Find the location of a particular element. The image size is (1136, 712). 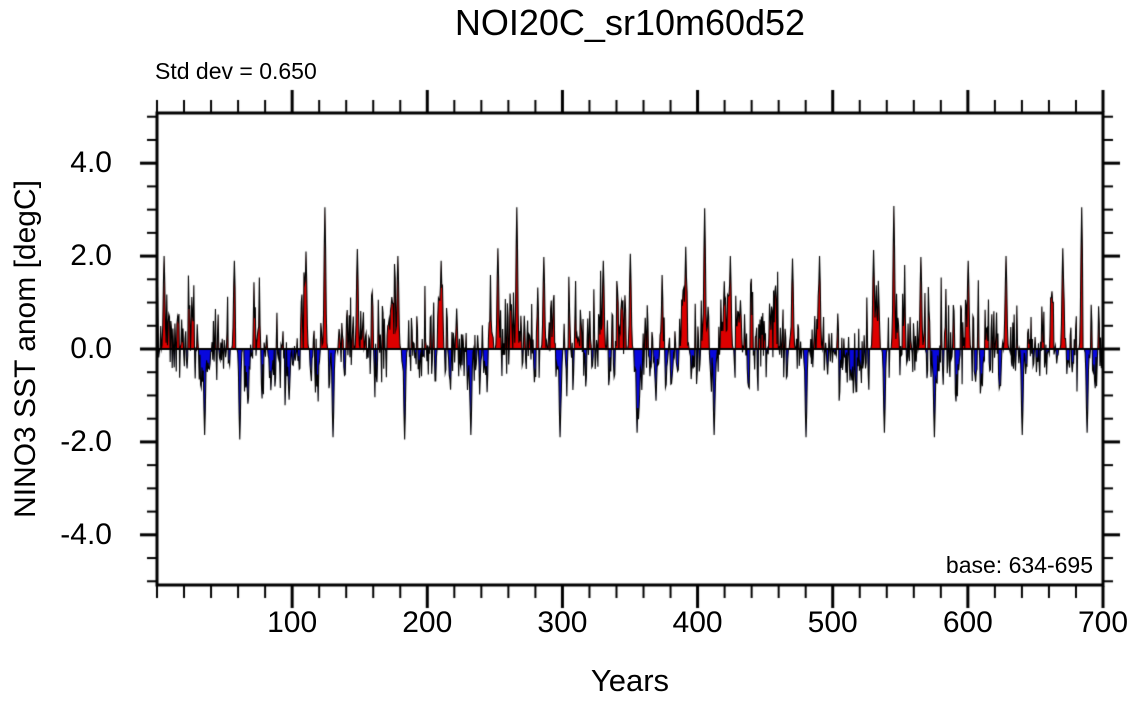

x-tick-label: 700 is located at coordinates (1103, 622).